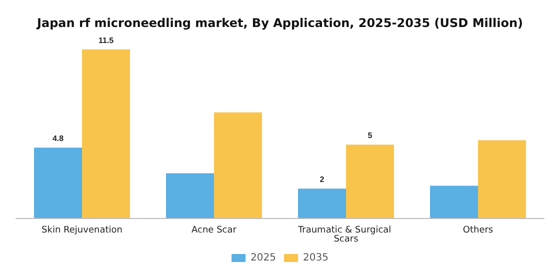 The width and height of the screenshot is (560, 280). Describe the element at coordinates (58, 139) in the screenshot. I see `data-label: 4.8` at that location.